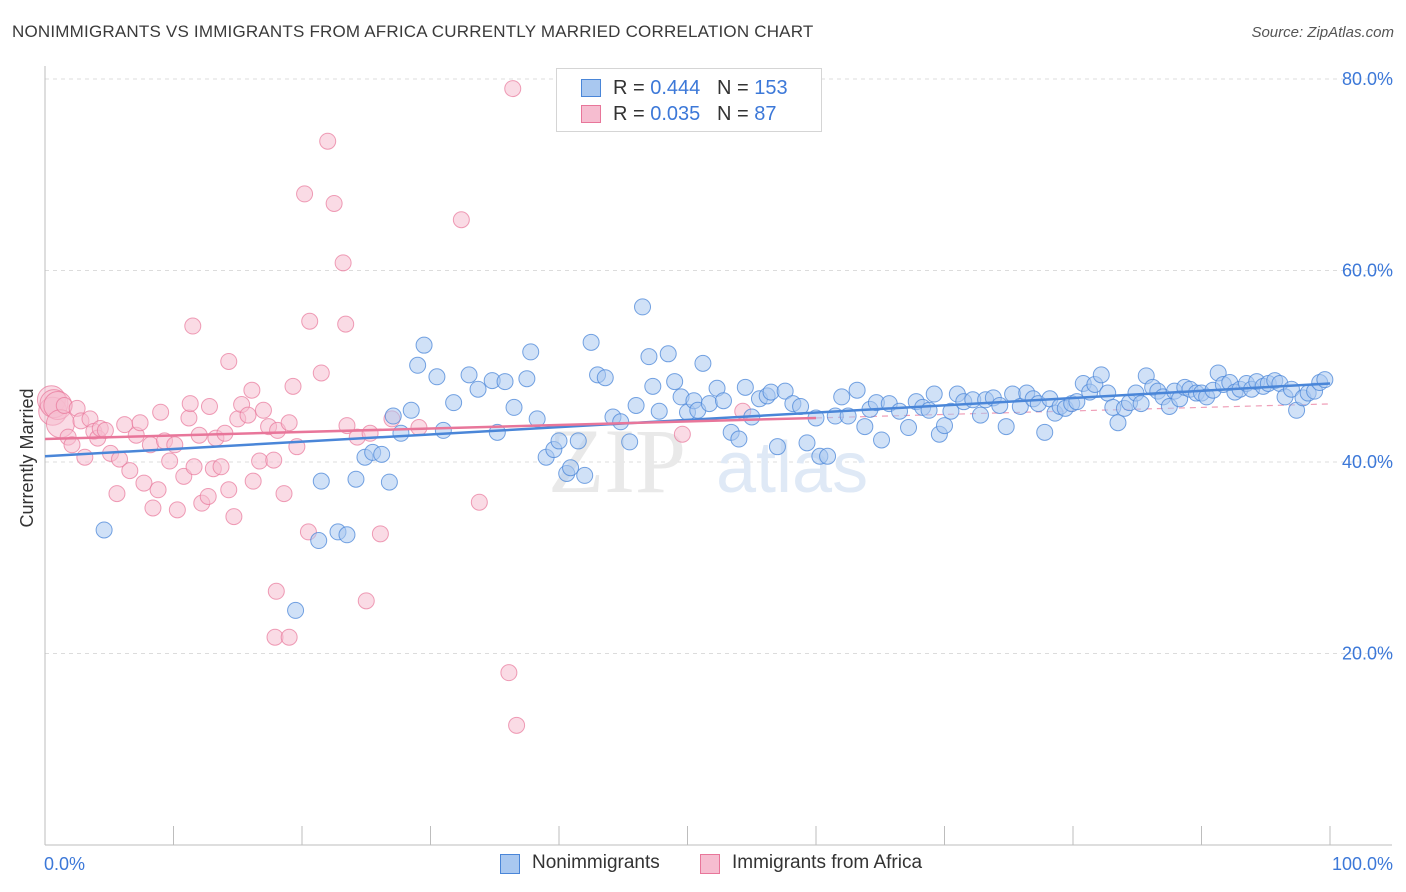 This screenshot has height=892, width=1406. Describe the element at coordinates (1322, 32) in the screenshot. I see `source-credit: Source: ZipAtlas.com` at that location.